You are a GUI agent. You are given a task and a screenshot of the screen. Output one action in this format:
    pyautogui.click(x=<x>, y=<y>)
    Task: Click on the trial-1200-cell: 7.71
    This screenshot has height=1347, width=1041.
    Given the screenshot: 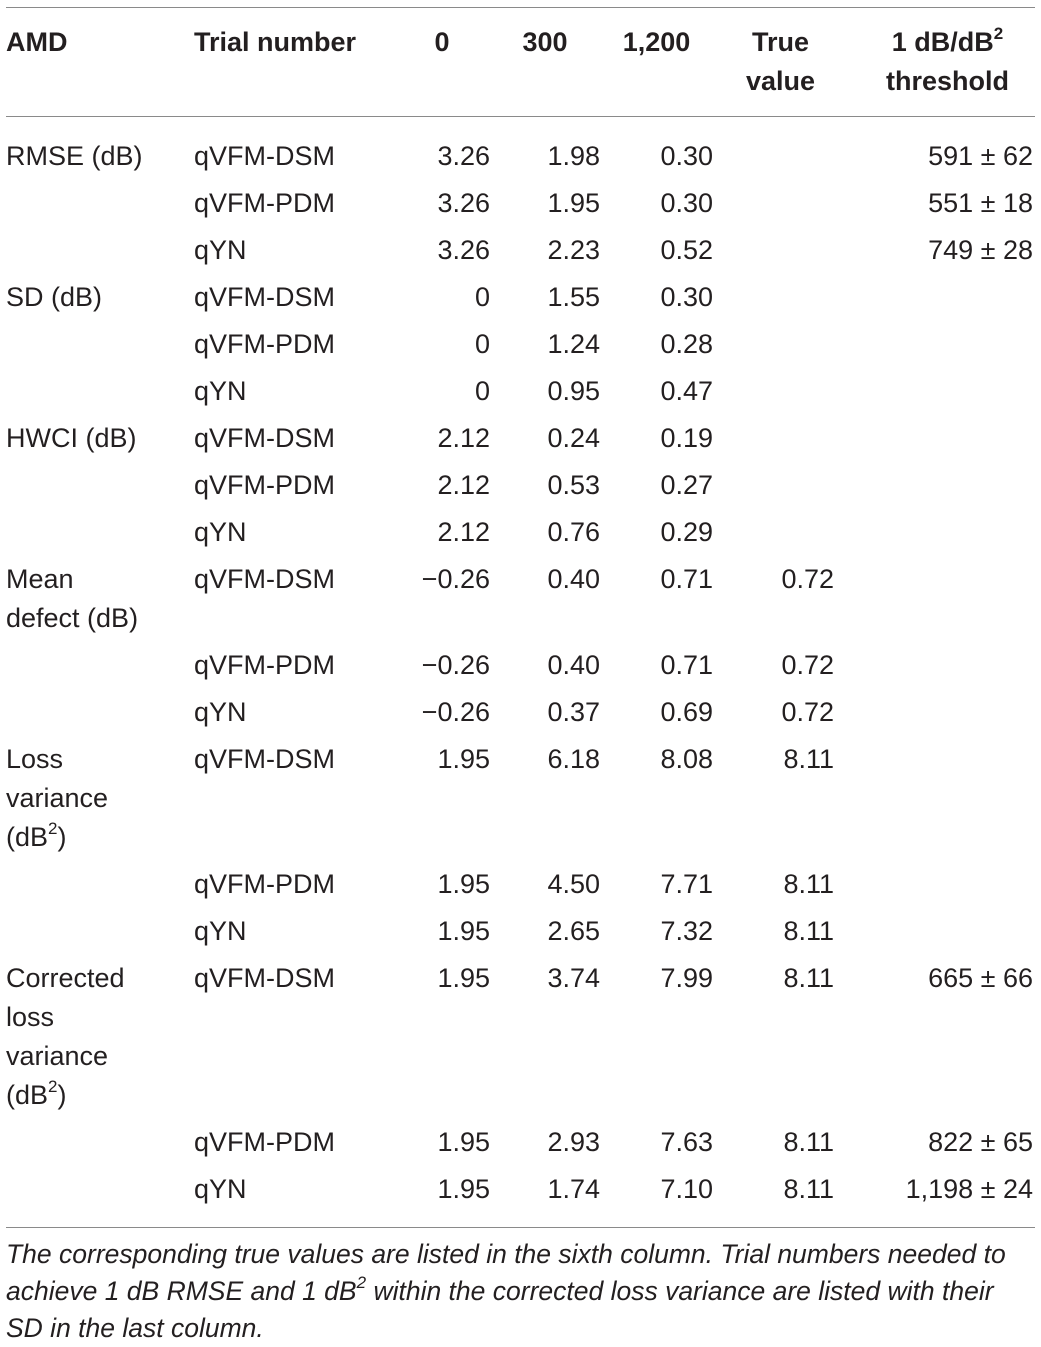 What is the action you would take?
    pyautogui.click(x=686, y=884)
    